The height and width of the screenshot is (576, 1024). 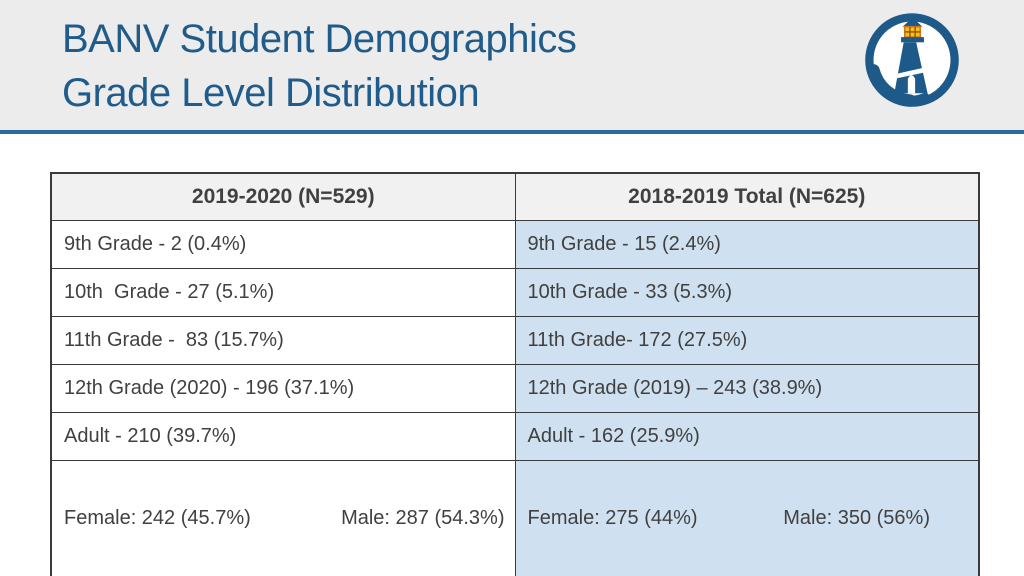 What do you see at coordinates (283, 340) in the screenshot?
I see `cell-11th-current: 11th Grade - 83 (15.7%)` at bounding box center [283, 340].